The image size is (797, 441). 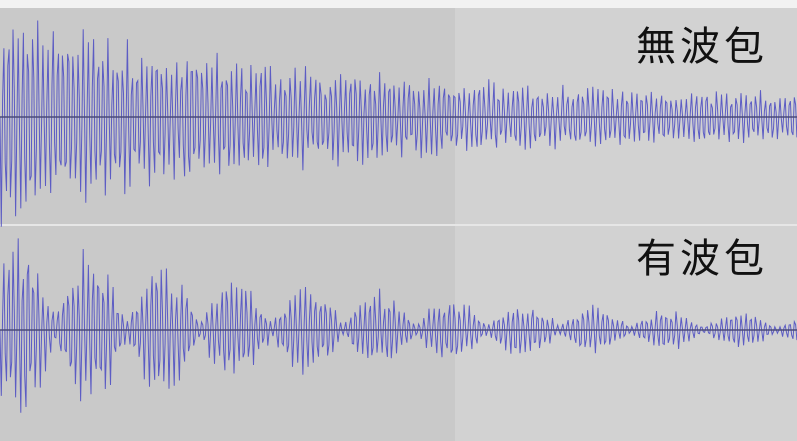 I want to click on panel-label: 無波包, so click(x=702, y=47).